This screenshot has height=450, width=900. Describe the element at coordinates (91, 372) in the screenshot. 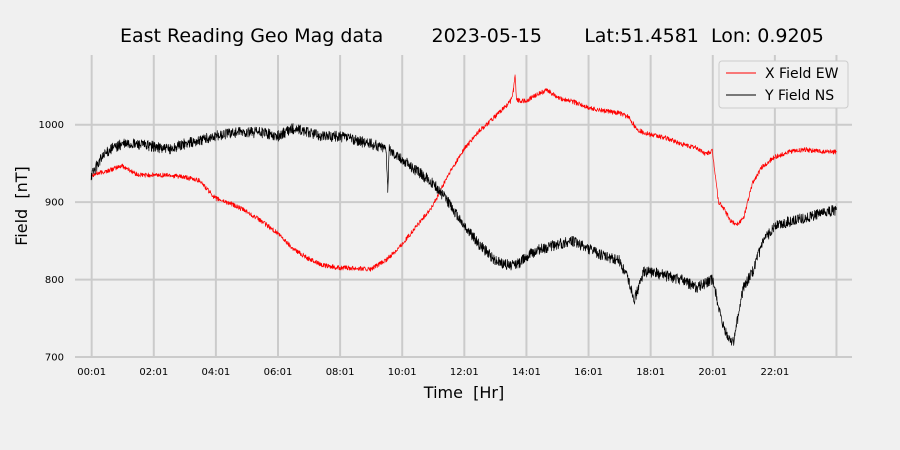

I see `x-tick-label: 00:01` at that location.